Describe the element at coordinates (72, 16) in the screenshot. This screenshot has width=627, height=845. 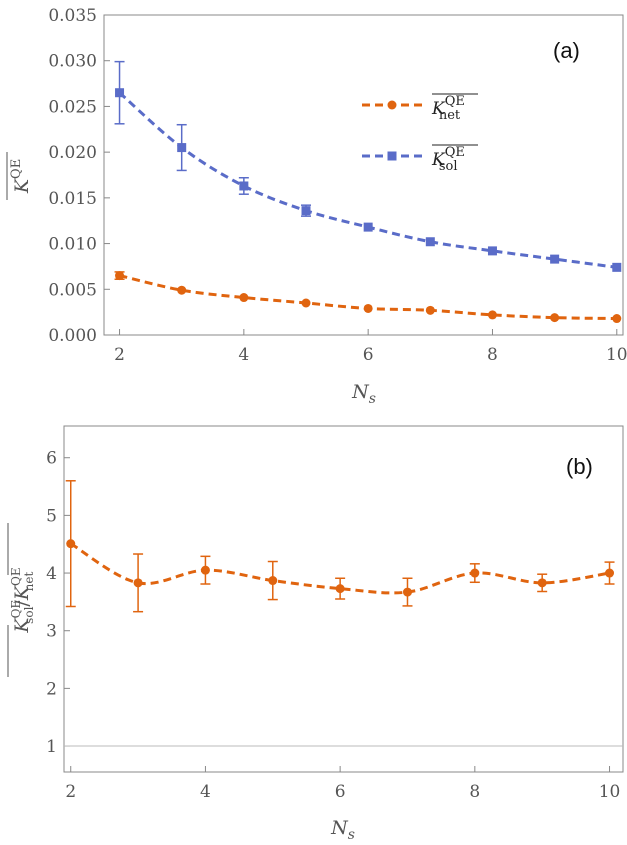
I see `y-tick-label: 0.035` at that location.